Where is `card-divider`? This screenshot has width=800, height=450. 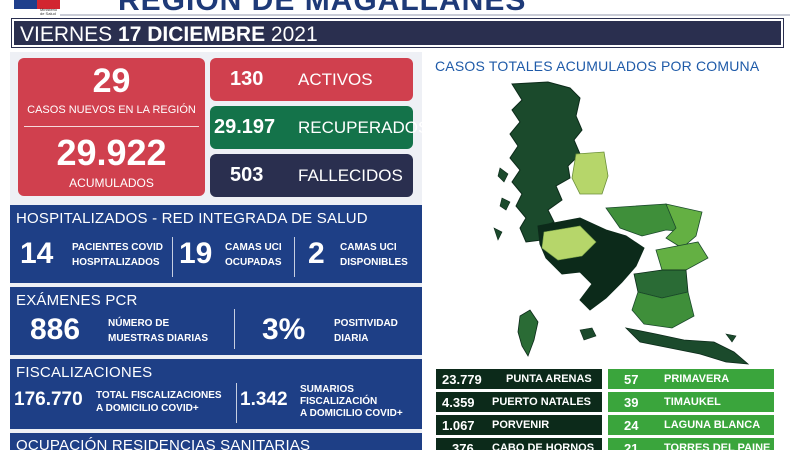
card-divider is located at coordinates (111, 126).